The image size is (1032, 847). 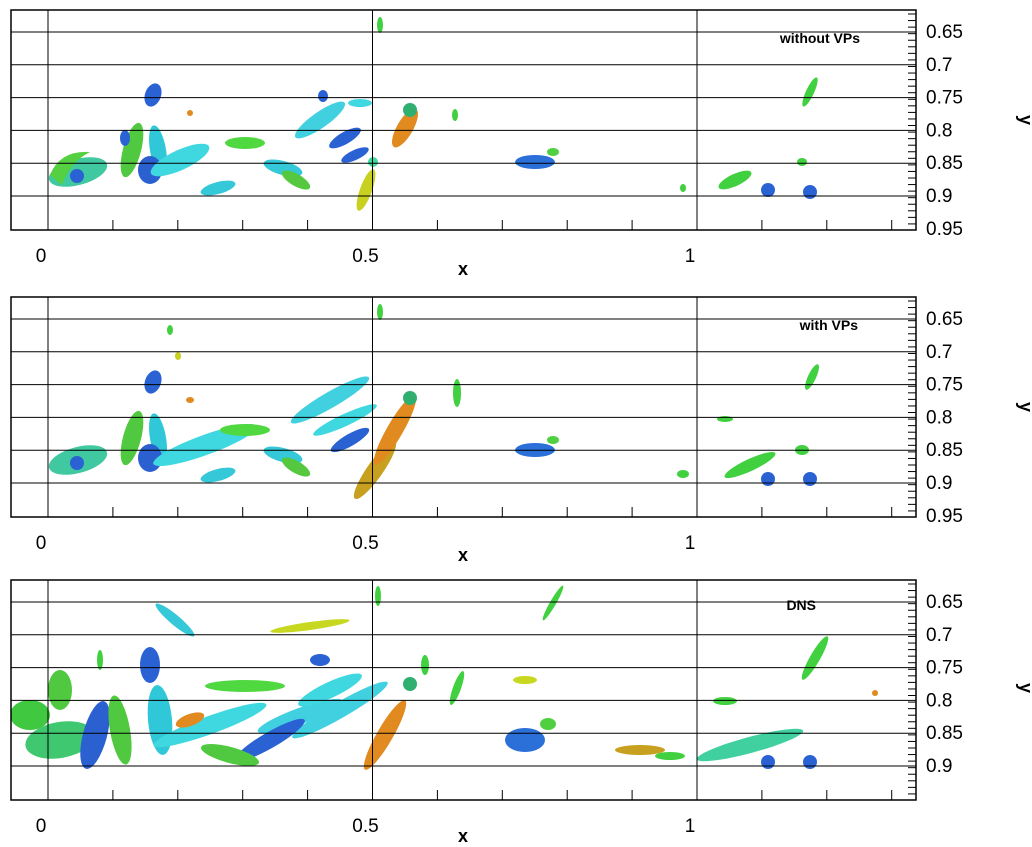 What do you see at coordinates (829, 325) in the screenshot?
I see `panel-label: with VPs` at bounding box center [829, 325].